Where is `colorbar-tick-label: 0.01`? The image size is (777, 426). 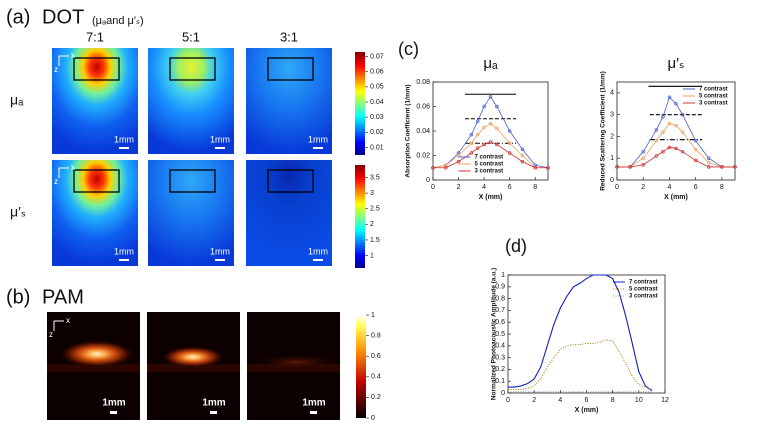 colorbar-tick-label: 0.01 is located at coordinates (377, 147).